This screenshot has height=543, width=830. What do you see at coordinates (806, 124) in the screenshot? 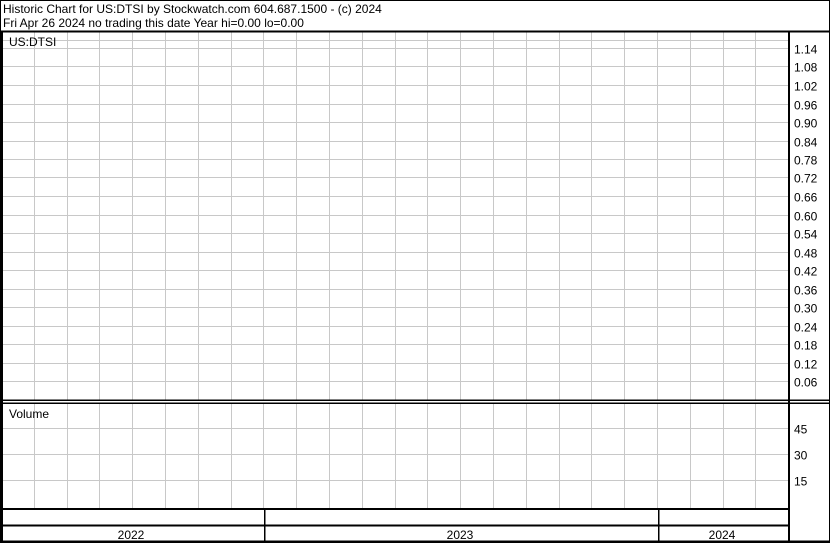
I see `price-tick-label: 0.90` at bounding box center [806, 124].